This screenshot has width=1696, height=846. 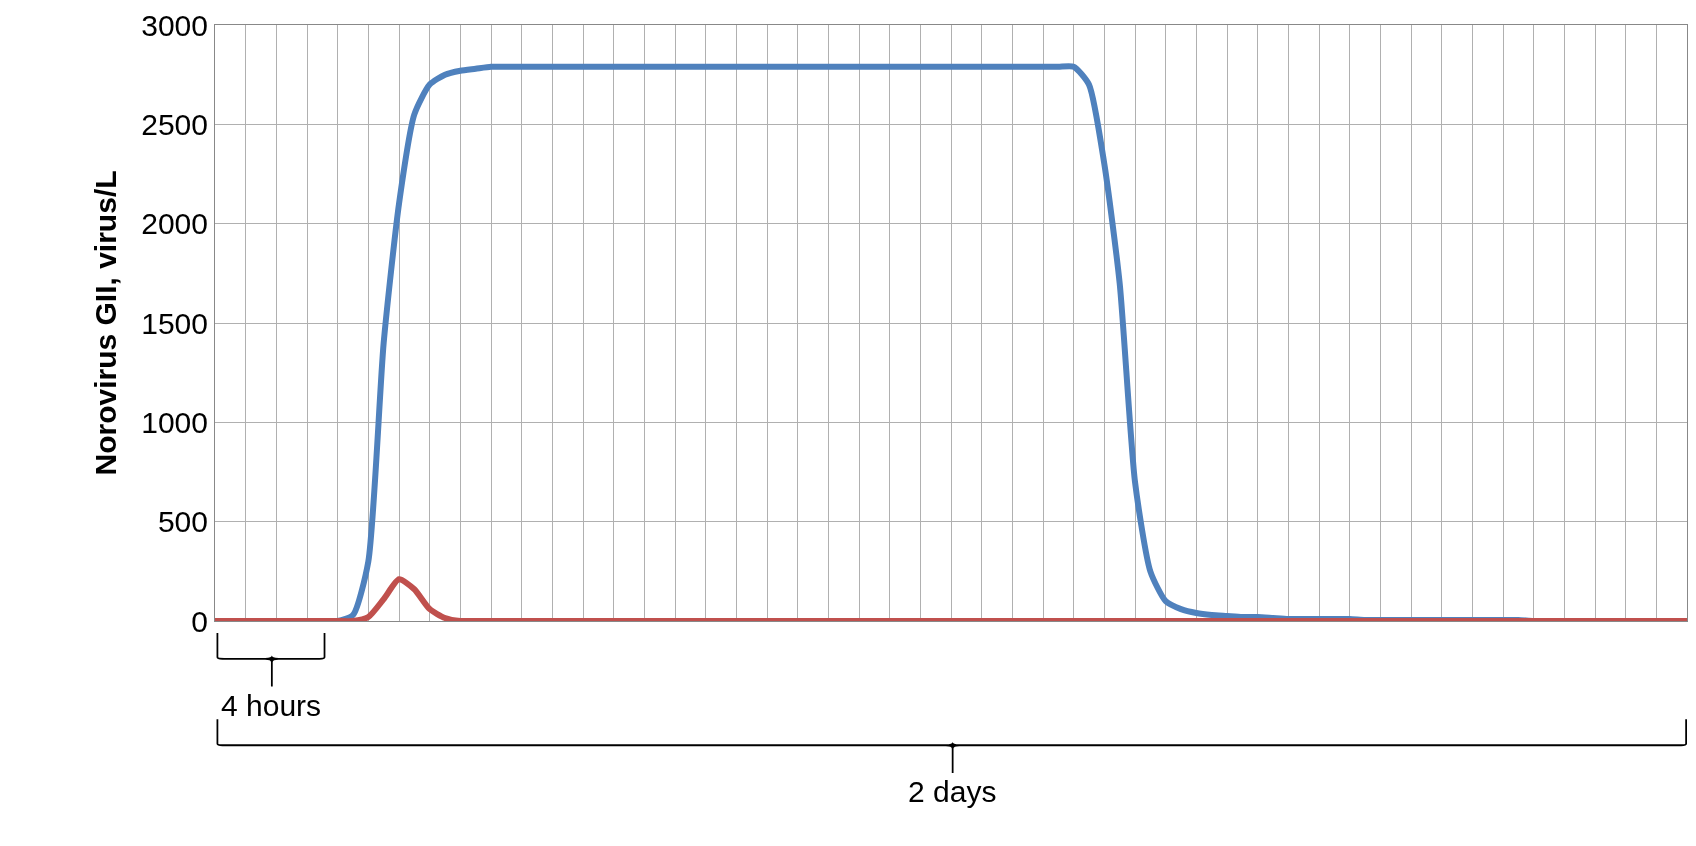 I want to click on y-tick-label: 2000, so click(x=174, y=224).